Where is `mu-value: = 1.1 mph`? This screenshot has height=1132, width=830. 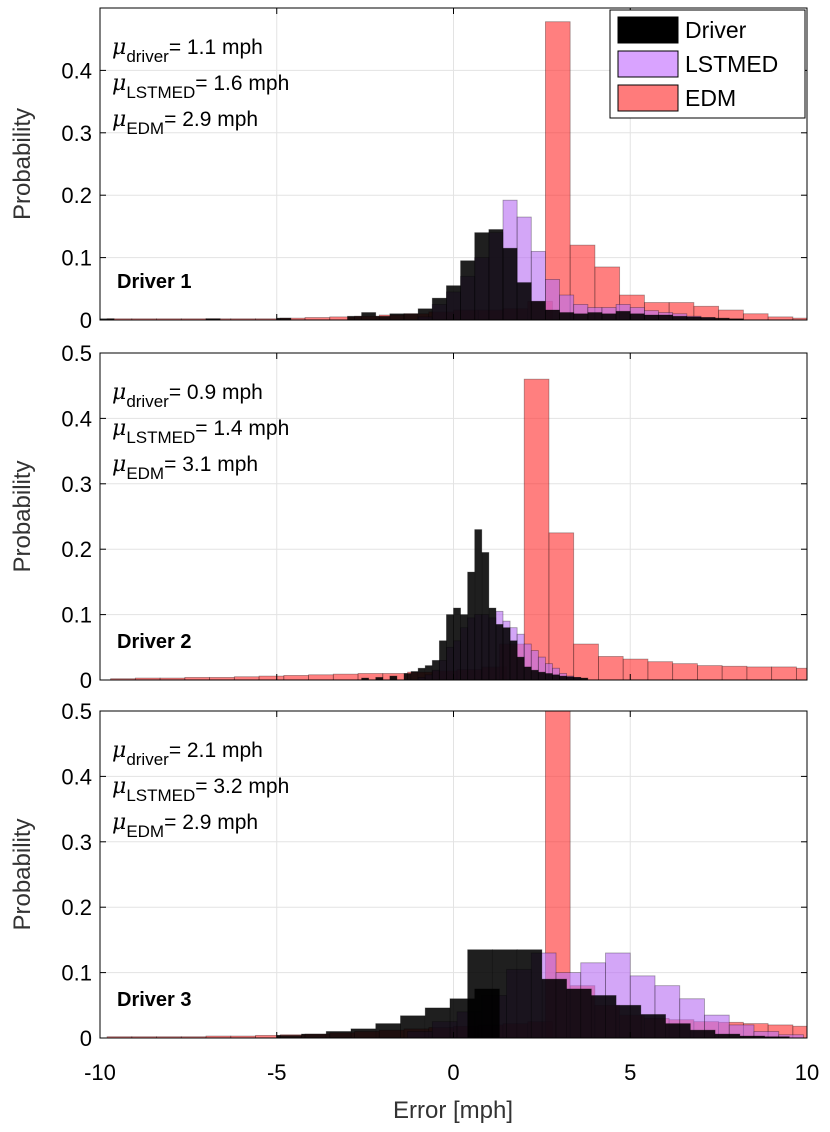 mu-value: = 1.1 mph is located at coordinates (216, 47).